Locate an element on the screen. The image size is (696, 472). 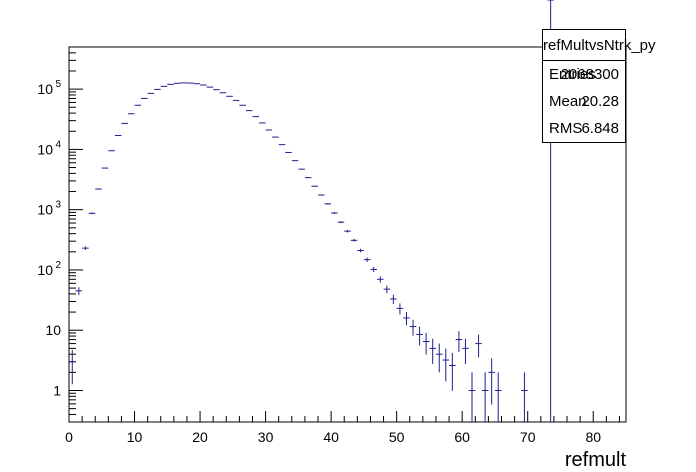
x-tick-label: 50 is located at coordinates (397, 437).